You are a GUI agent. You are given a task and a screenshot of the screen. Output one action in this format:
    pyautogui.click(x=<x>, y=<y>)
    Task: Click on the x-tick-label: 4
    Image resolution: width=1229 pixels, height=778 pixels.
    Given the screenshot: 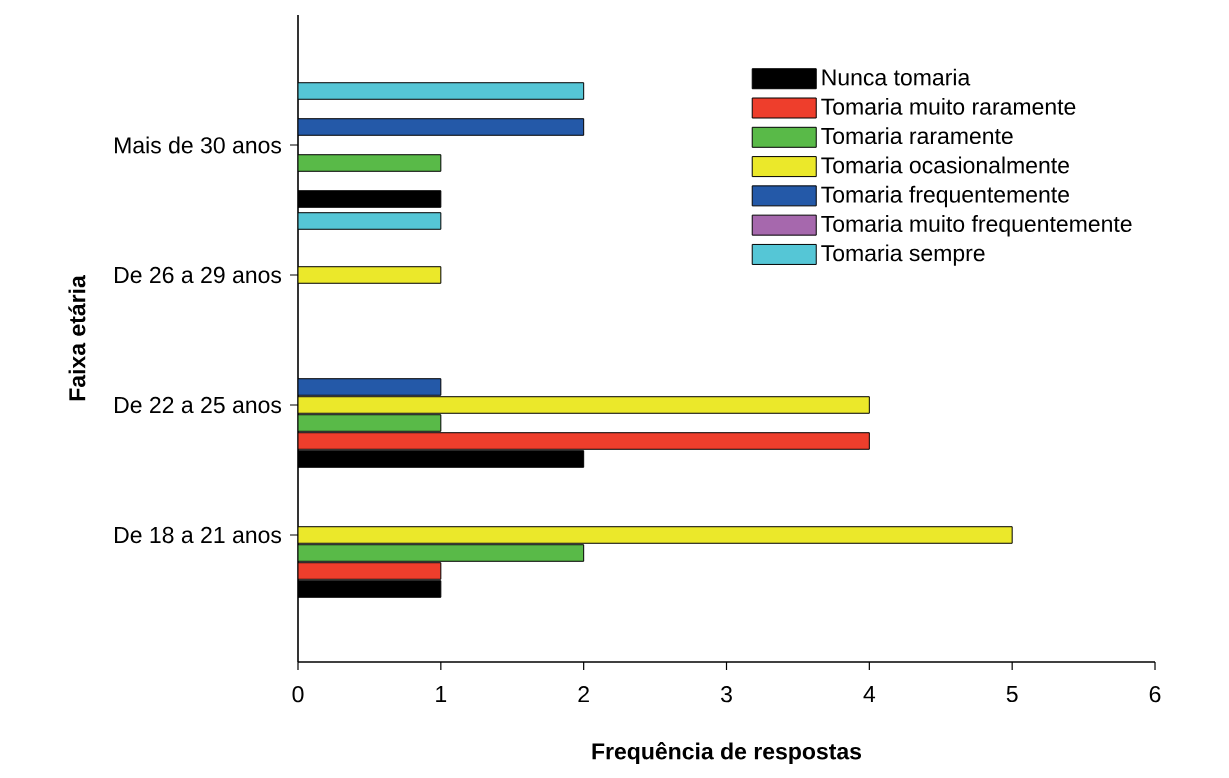 What is the action you would take?
    pyautogui.click(x=869, y=694)
    